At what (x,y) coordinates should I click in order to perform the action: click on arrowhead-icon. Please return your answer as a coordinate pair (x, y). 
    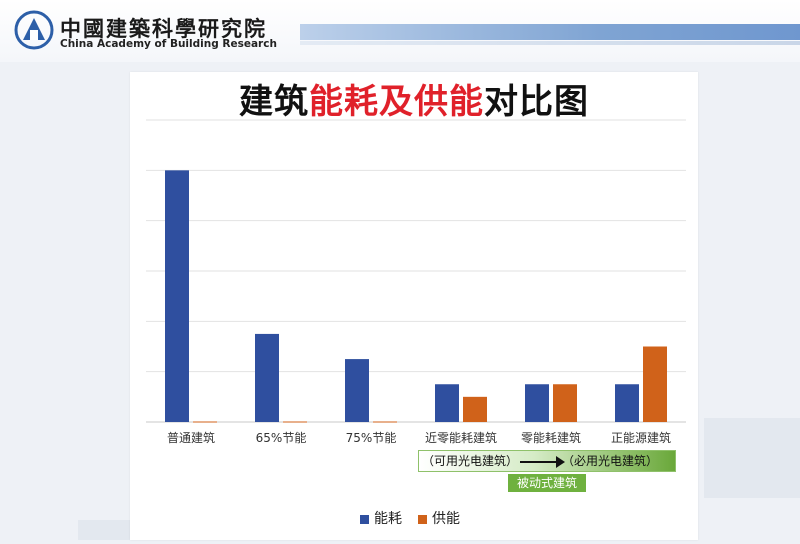
    Looking at the image, I should click on (560, 462).